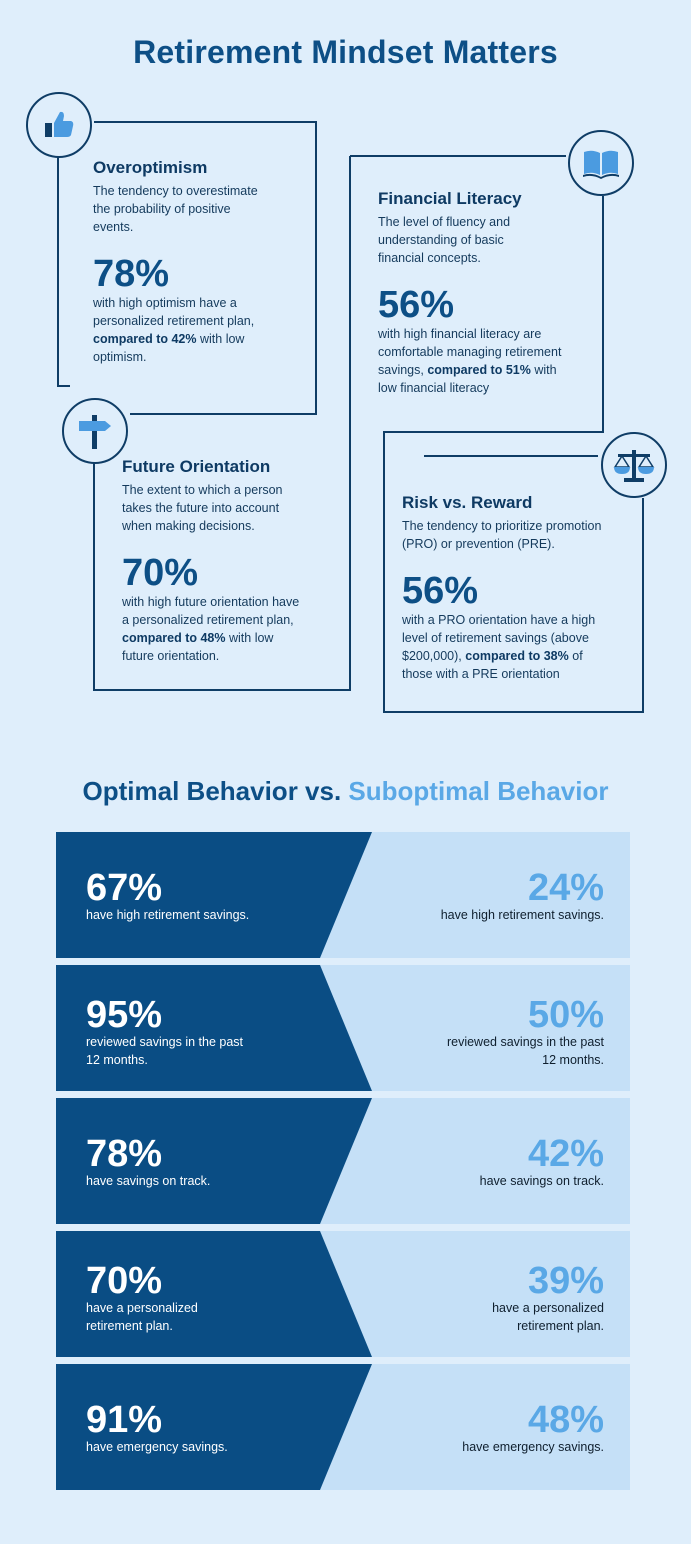 The image size is (691, 1544). What do you see at coordinates (429, 258) in the screenshot?
I see `desc-line: financial concepts.` at bounding box center [429, 258].